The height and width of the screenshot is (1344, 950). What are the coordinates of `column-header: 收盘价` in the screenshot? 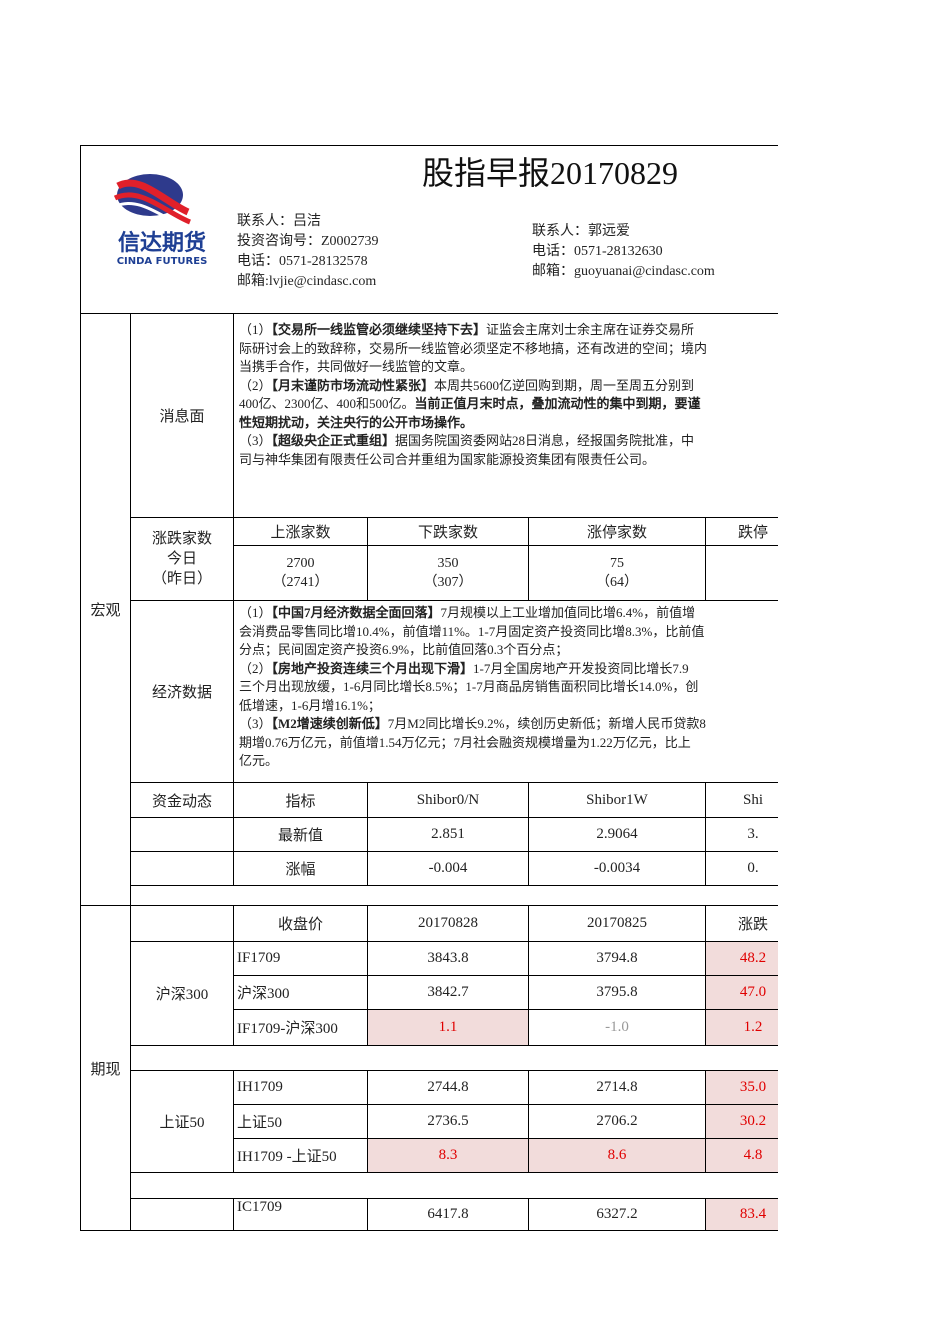 It's located at (300, 923).